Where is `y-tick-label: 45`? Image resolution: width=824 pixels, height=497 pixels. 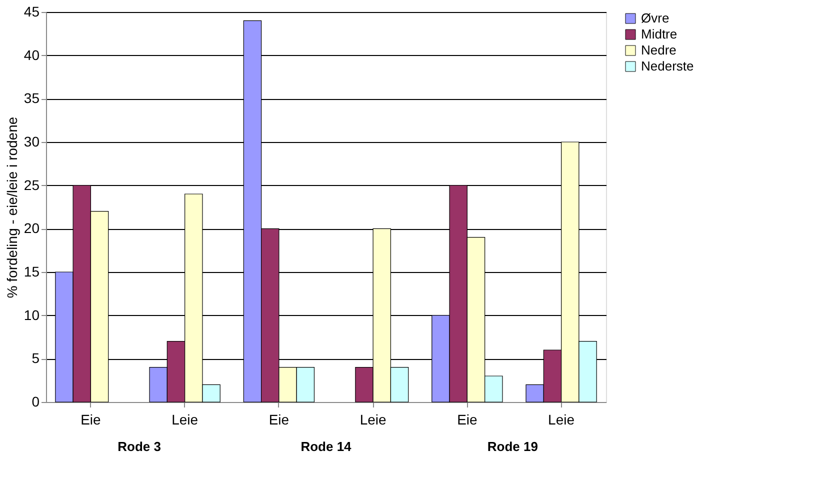
y-tick-label: 45 is located at coordinates (32, 12).